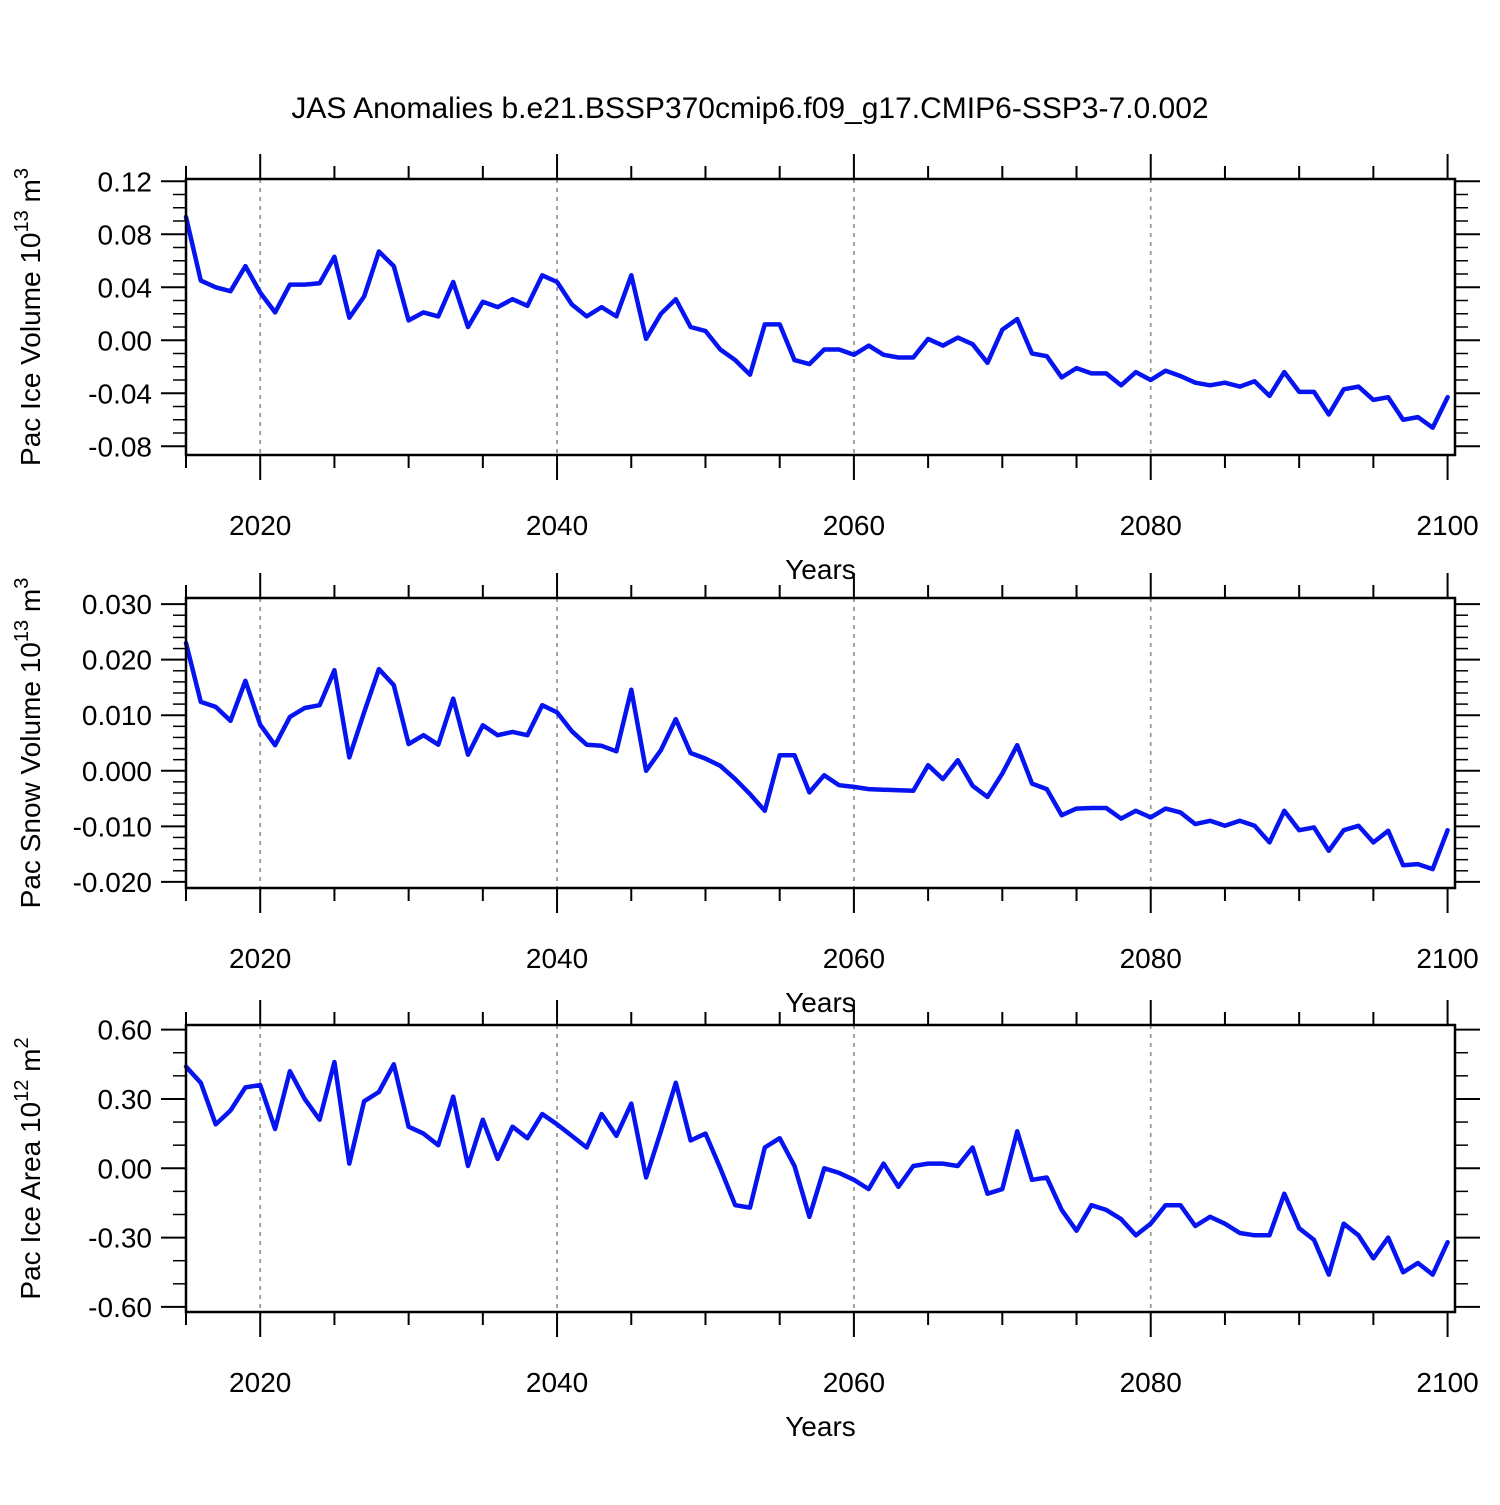 The height and width of the screenshot is (1505, 1500). Describe the element at coordinates (117, 604) in the screenshot. I see `y-tick-label: 0.030` at that location.